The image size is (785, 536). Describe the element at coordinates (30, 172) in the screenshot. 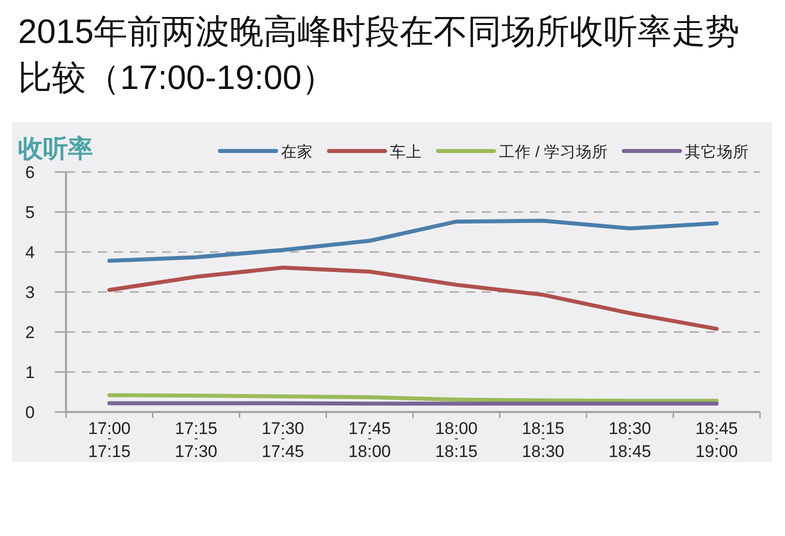

I see `y-tick-label: 6` at that location.